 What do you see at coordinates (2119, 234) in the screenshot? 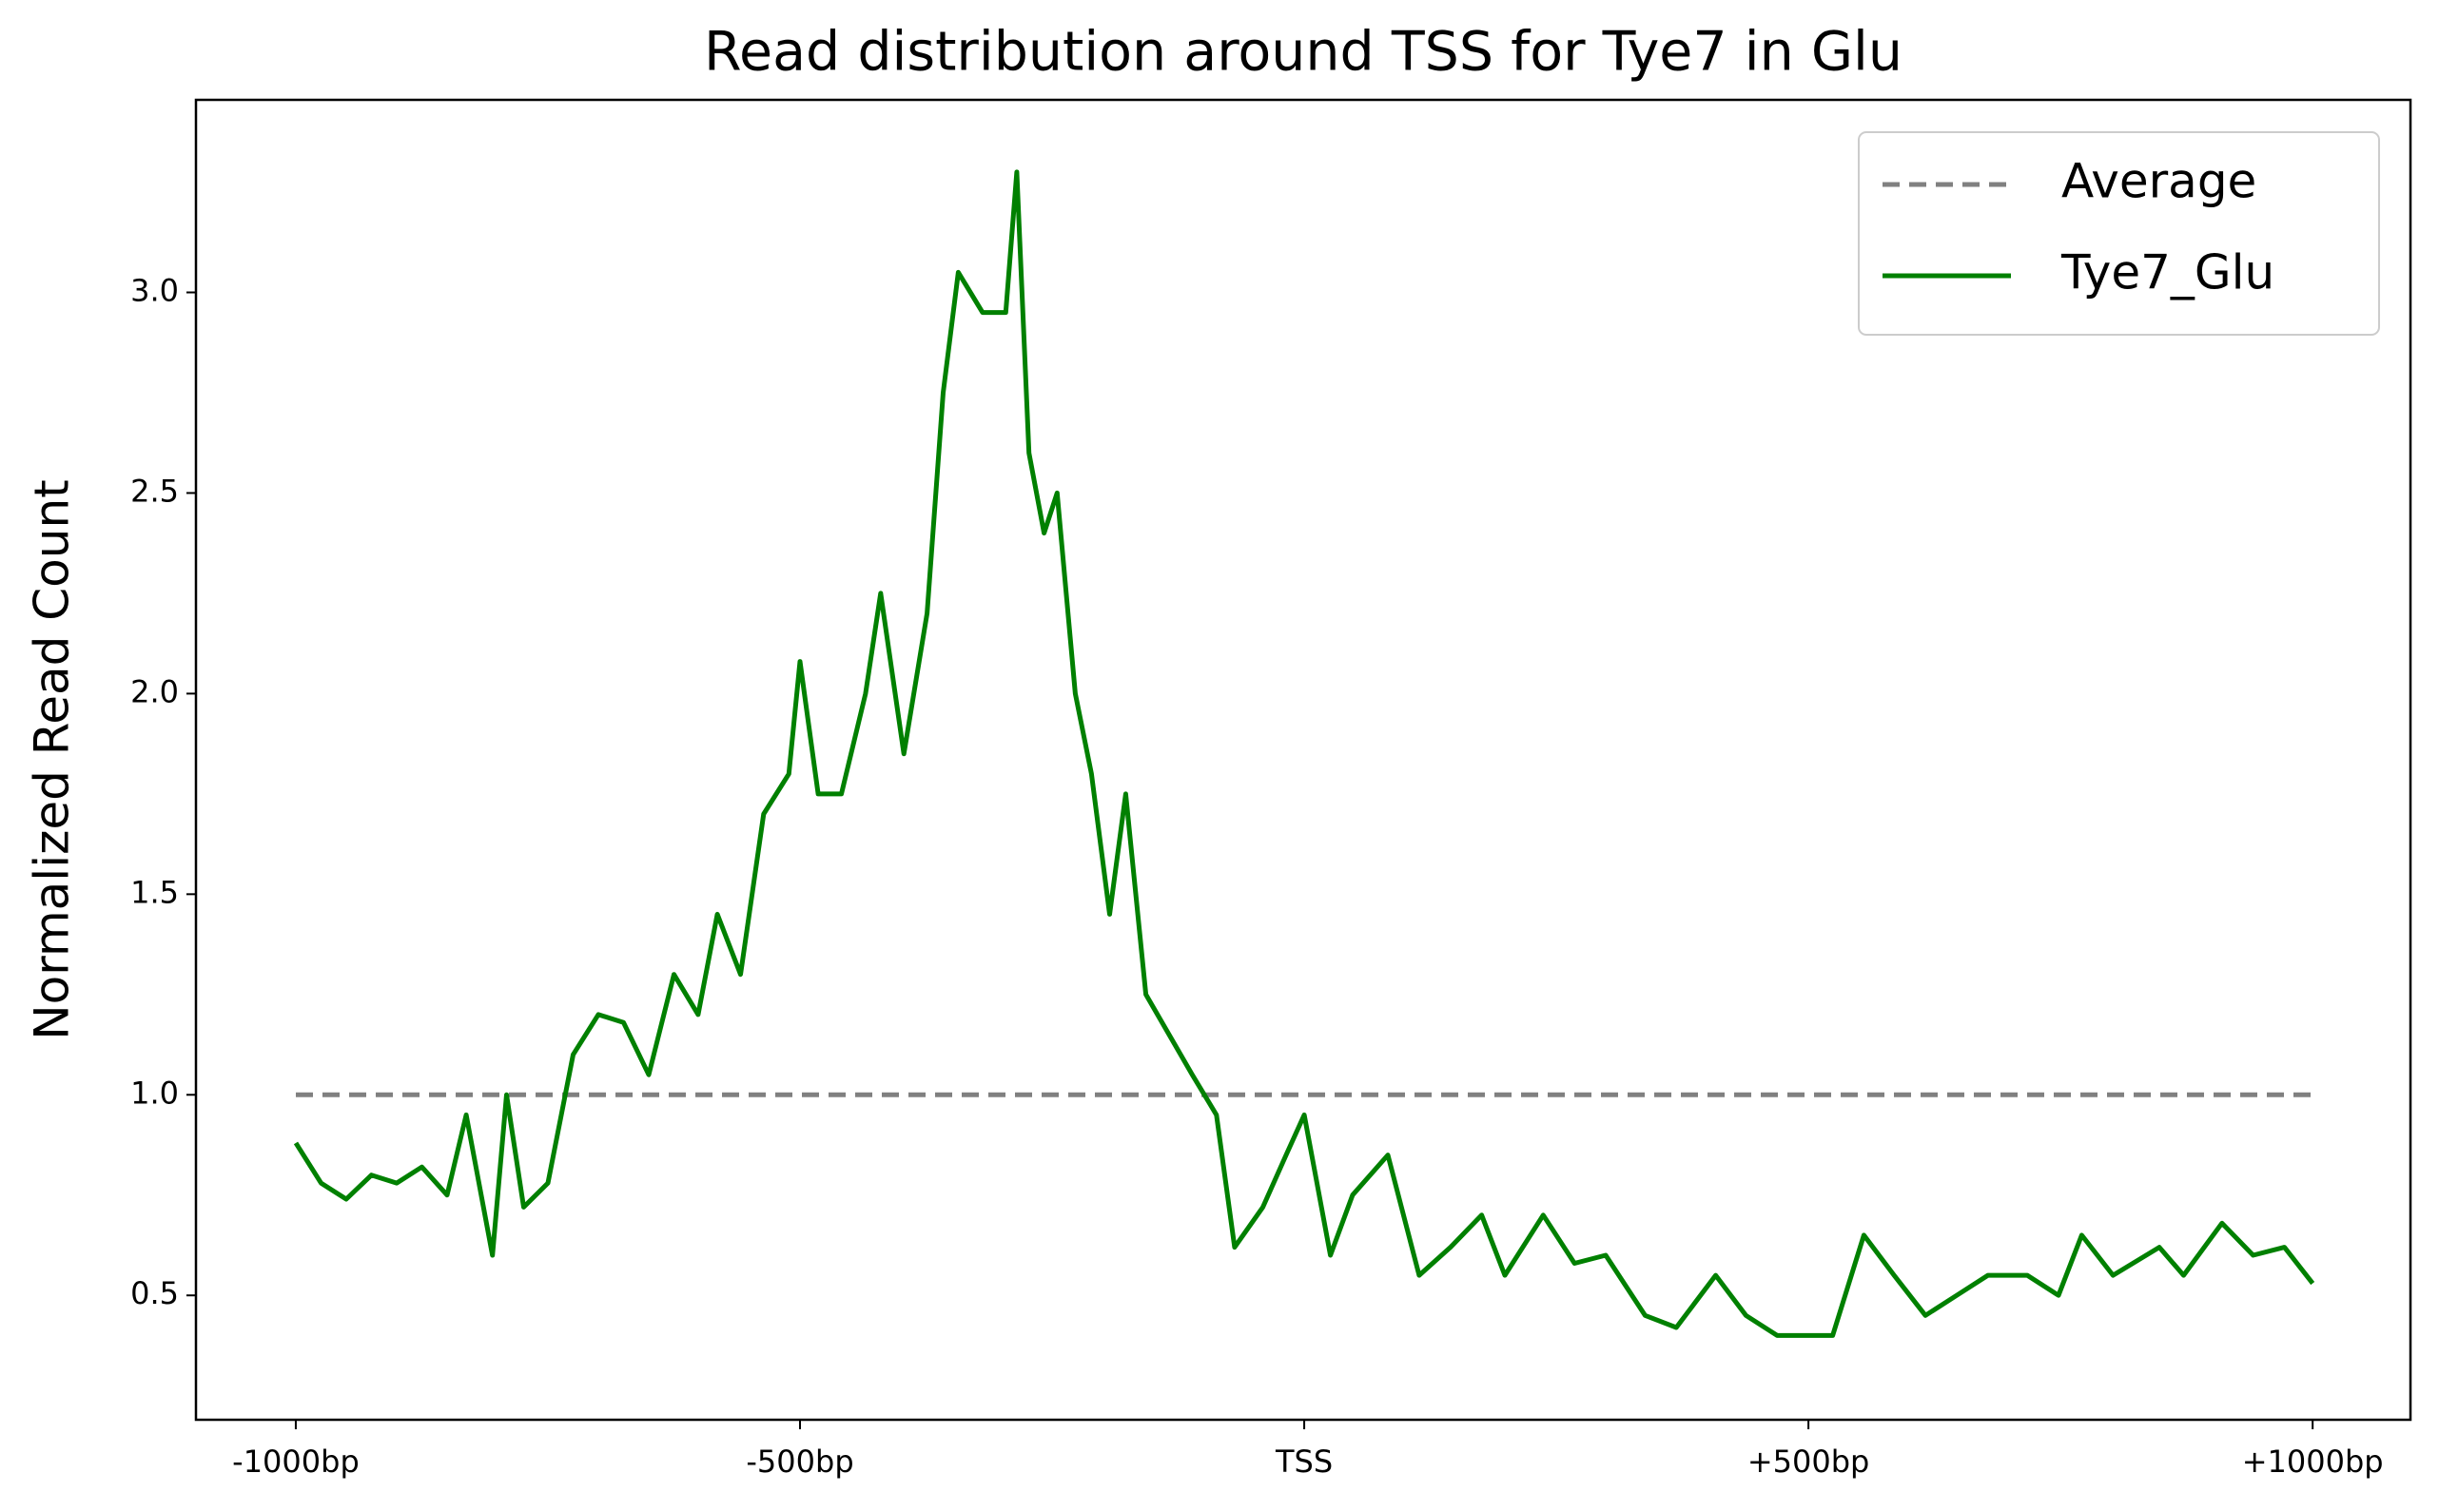
I see `legend-box` at bounding box center [2119, 234].